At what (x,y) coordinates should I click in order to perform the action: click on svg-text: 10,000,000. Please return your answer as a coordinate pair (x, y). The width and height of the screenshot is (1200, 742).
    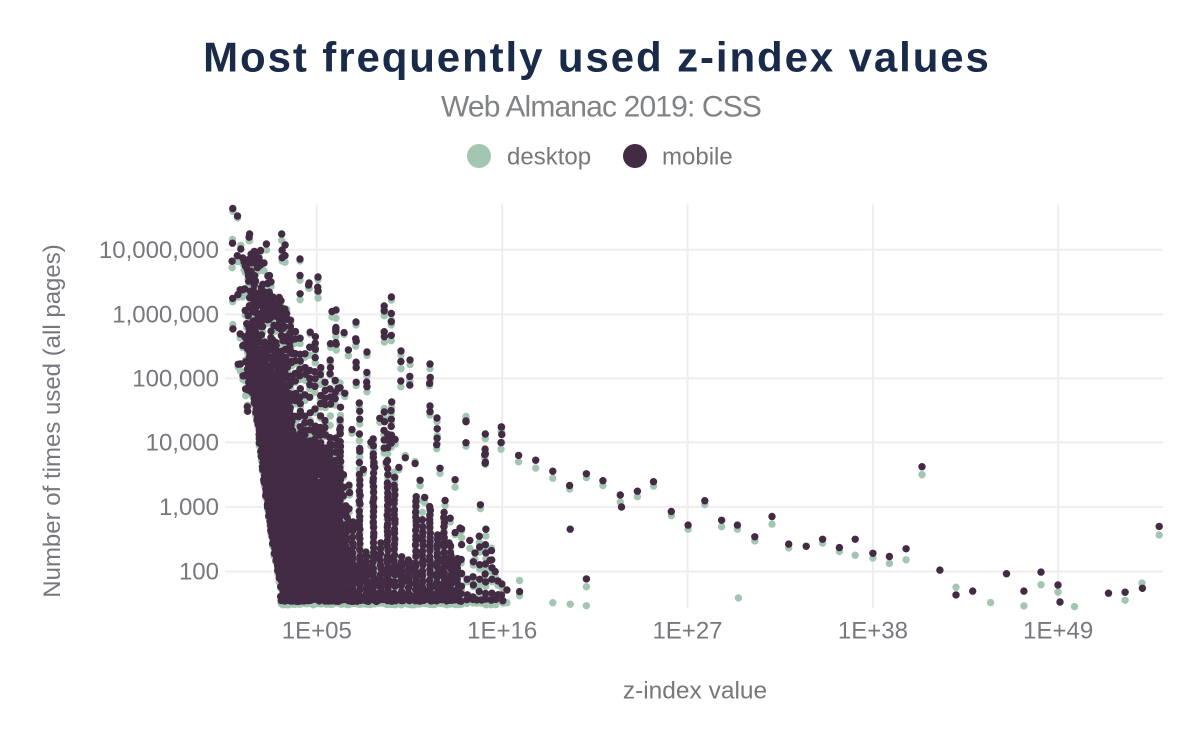
    Looking at the image, I should click on (159, 250).